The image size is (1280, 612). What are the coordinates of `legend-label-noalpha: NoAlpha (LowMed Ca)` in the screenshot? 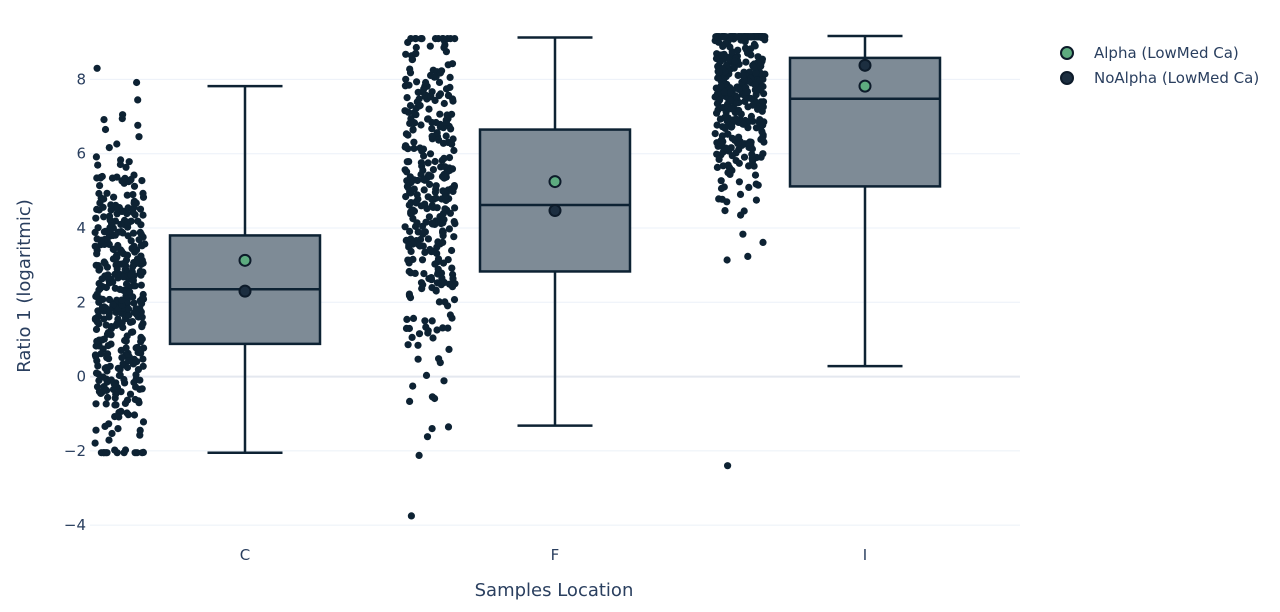 It's located at (1177, 77).